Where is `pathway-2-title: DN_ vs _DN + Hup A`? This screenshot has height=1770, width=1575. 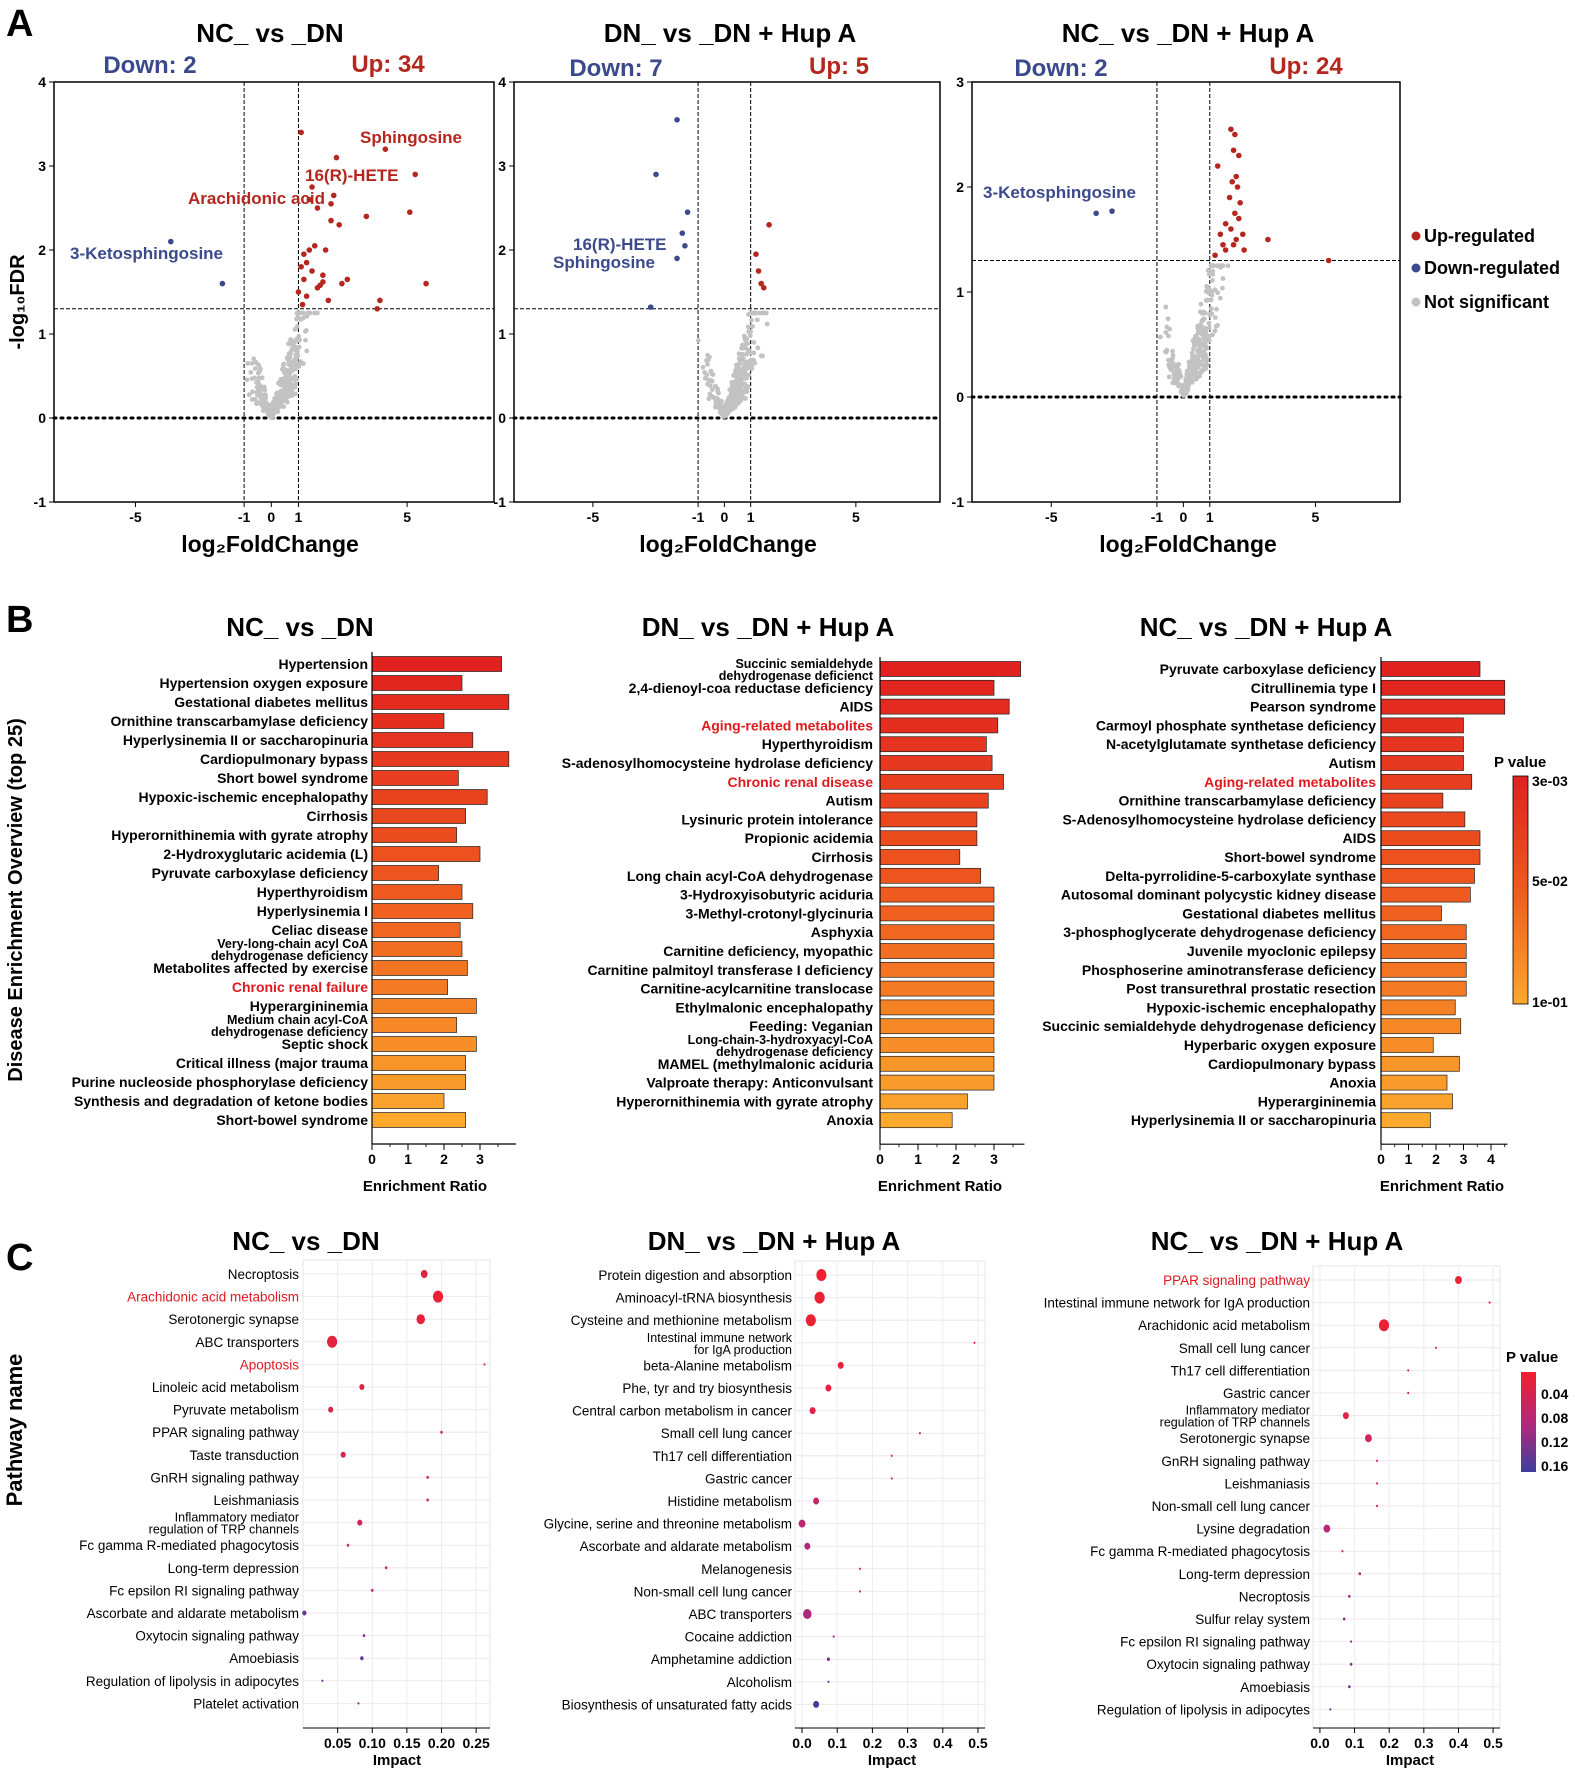 pathway-2-title: DN_ vs _DN + Hup A is located at coordinates (774, 1241).